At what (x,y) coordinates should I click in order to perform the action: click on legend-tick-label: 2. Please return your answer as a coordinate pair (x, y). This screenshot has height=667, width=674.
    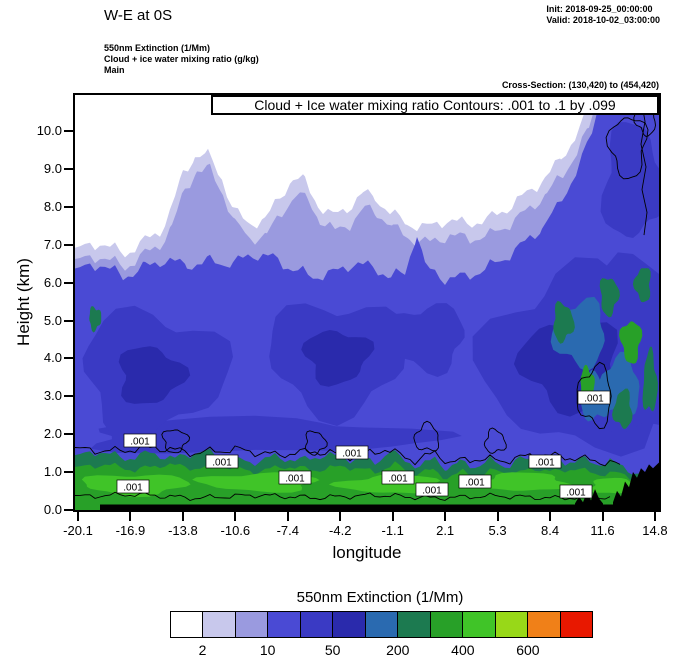
    Looking at the image, I should click on (202, 650).